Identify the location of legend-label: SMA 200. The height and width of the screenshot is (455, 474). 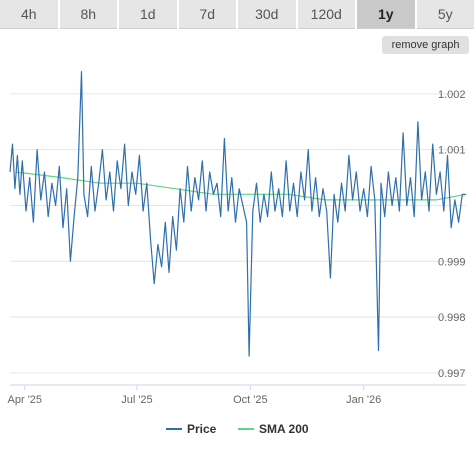
(284, 429).